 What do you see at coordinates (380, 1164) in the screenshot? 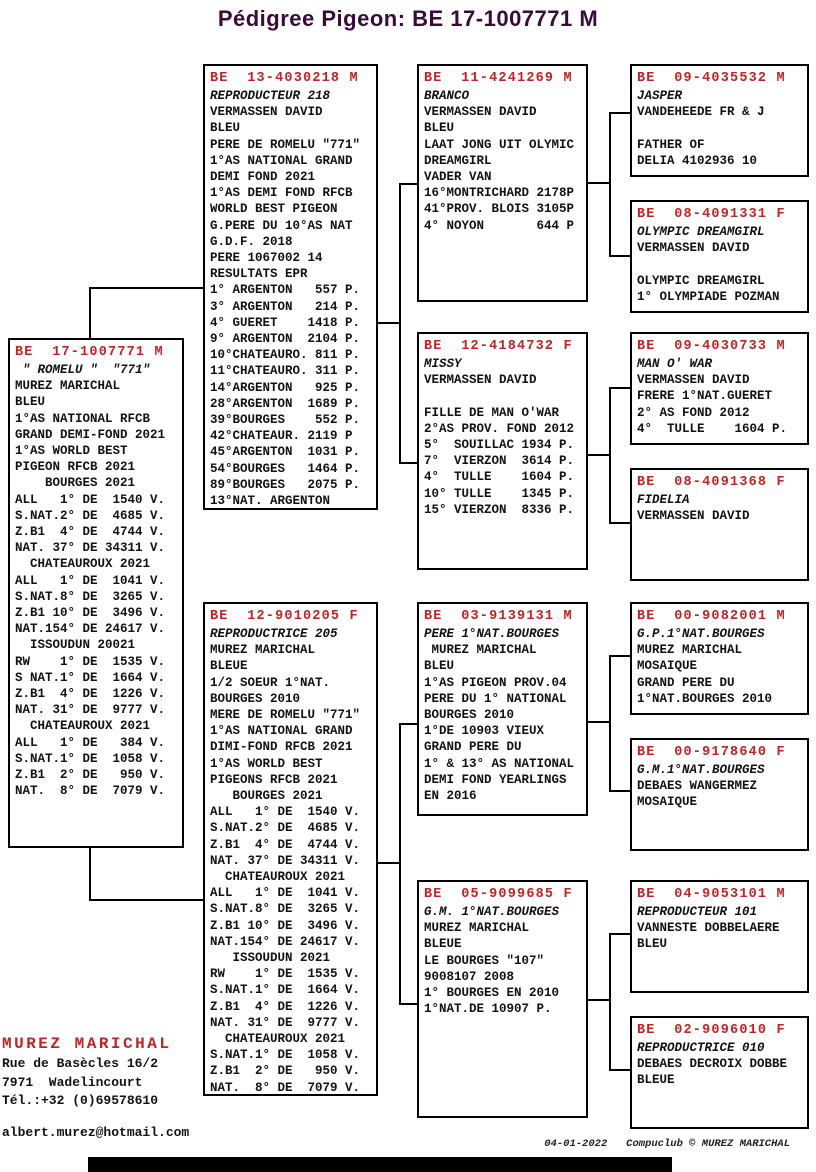
I see `scan-artifact-bar` at bounding box center [380, 1164].